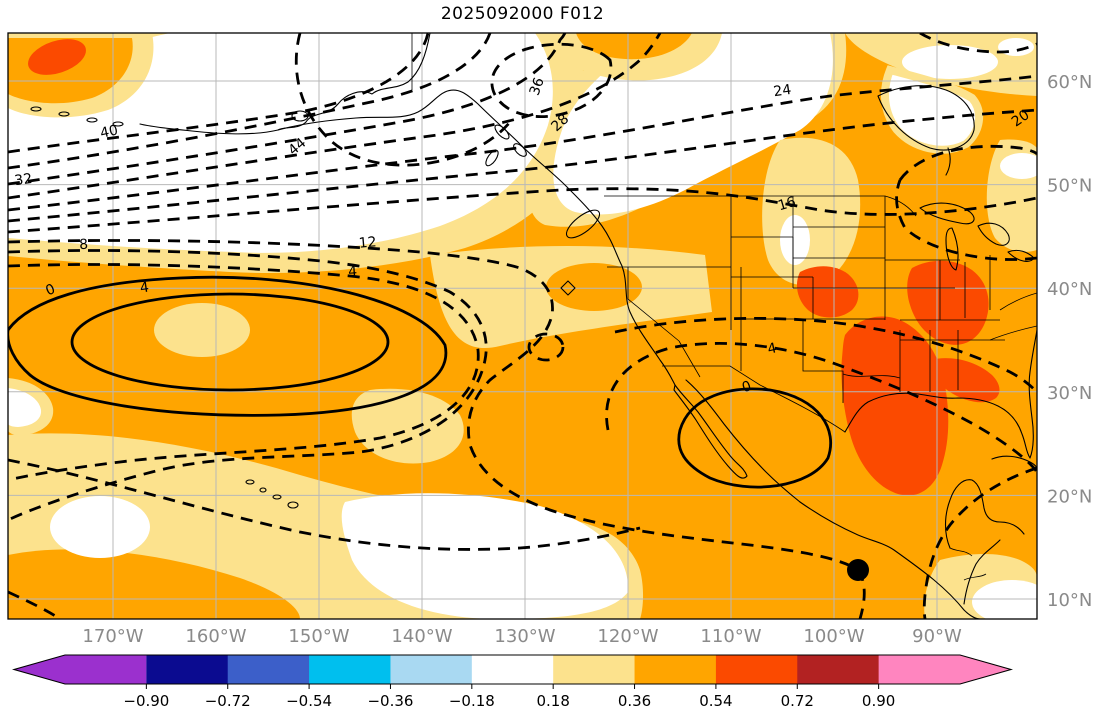  I want to click on colorbar-segment-extend-min, so click(80, 669).